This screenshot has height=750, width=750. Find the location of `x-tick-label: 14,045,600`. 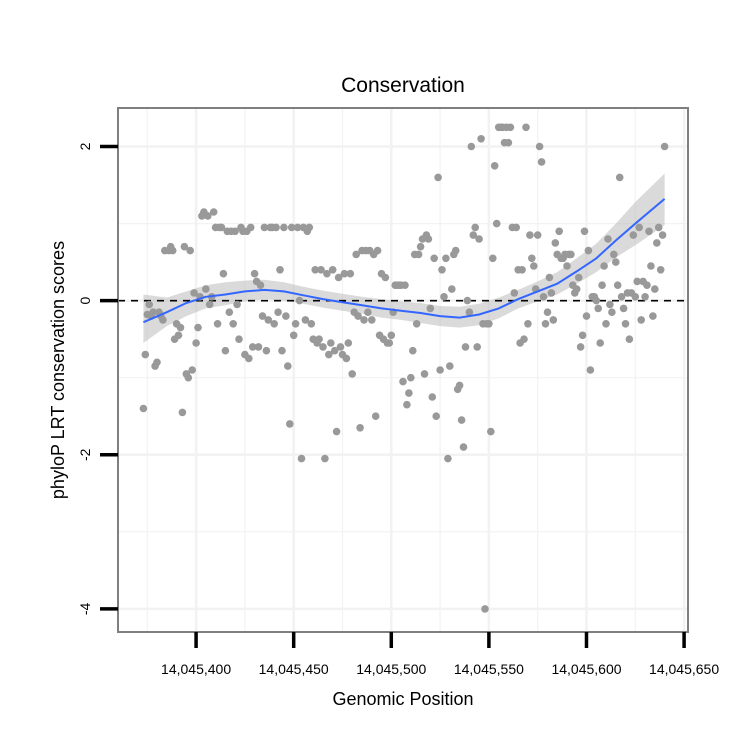

x-tick-label: 14,045,600 is located at coordinates (586, 669).